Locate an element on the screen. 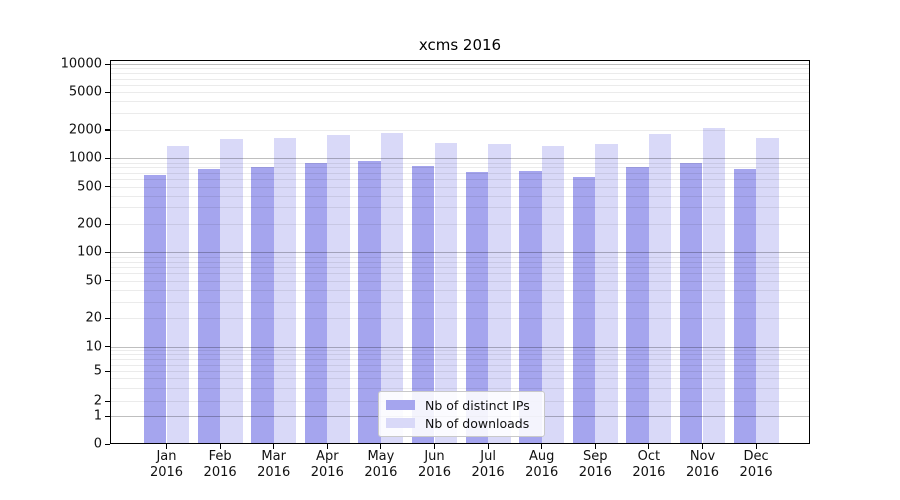 The height and width of the screenshot is (500, 900). y-tick-label-50: 50 is located at coordinates (93, 281).